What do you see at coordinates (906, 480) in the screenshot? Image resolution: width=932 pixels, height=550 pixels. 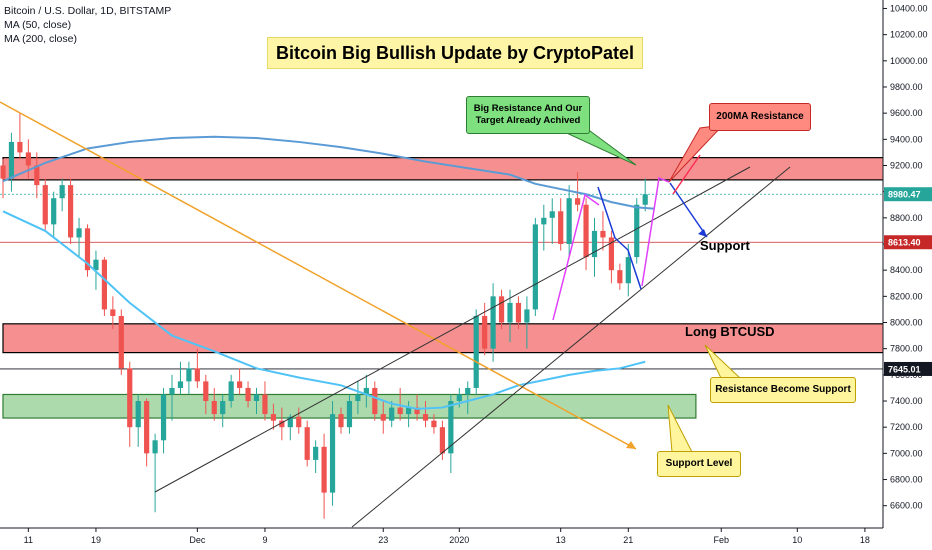 I see `y-tick-label: 6800.00` at bounding box center [906, 480].